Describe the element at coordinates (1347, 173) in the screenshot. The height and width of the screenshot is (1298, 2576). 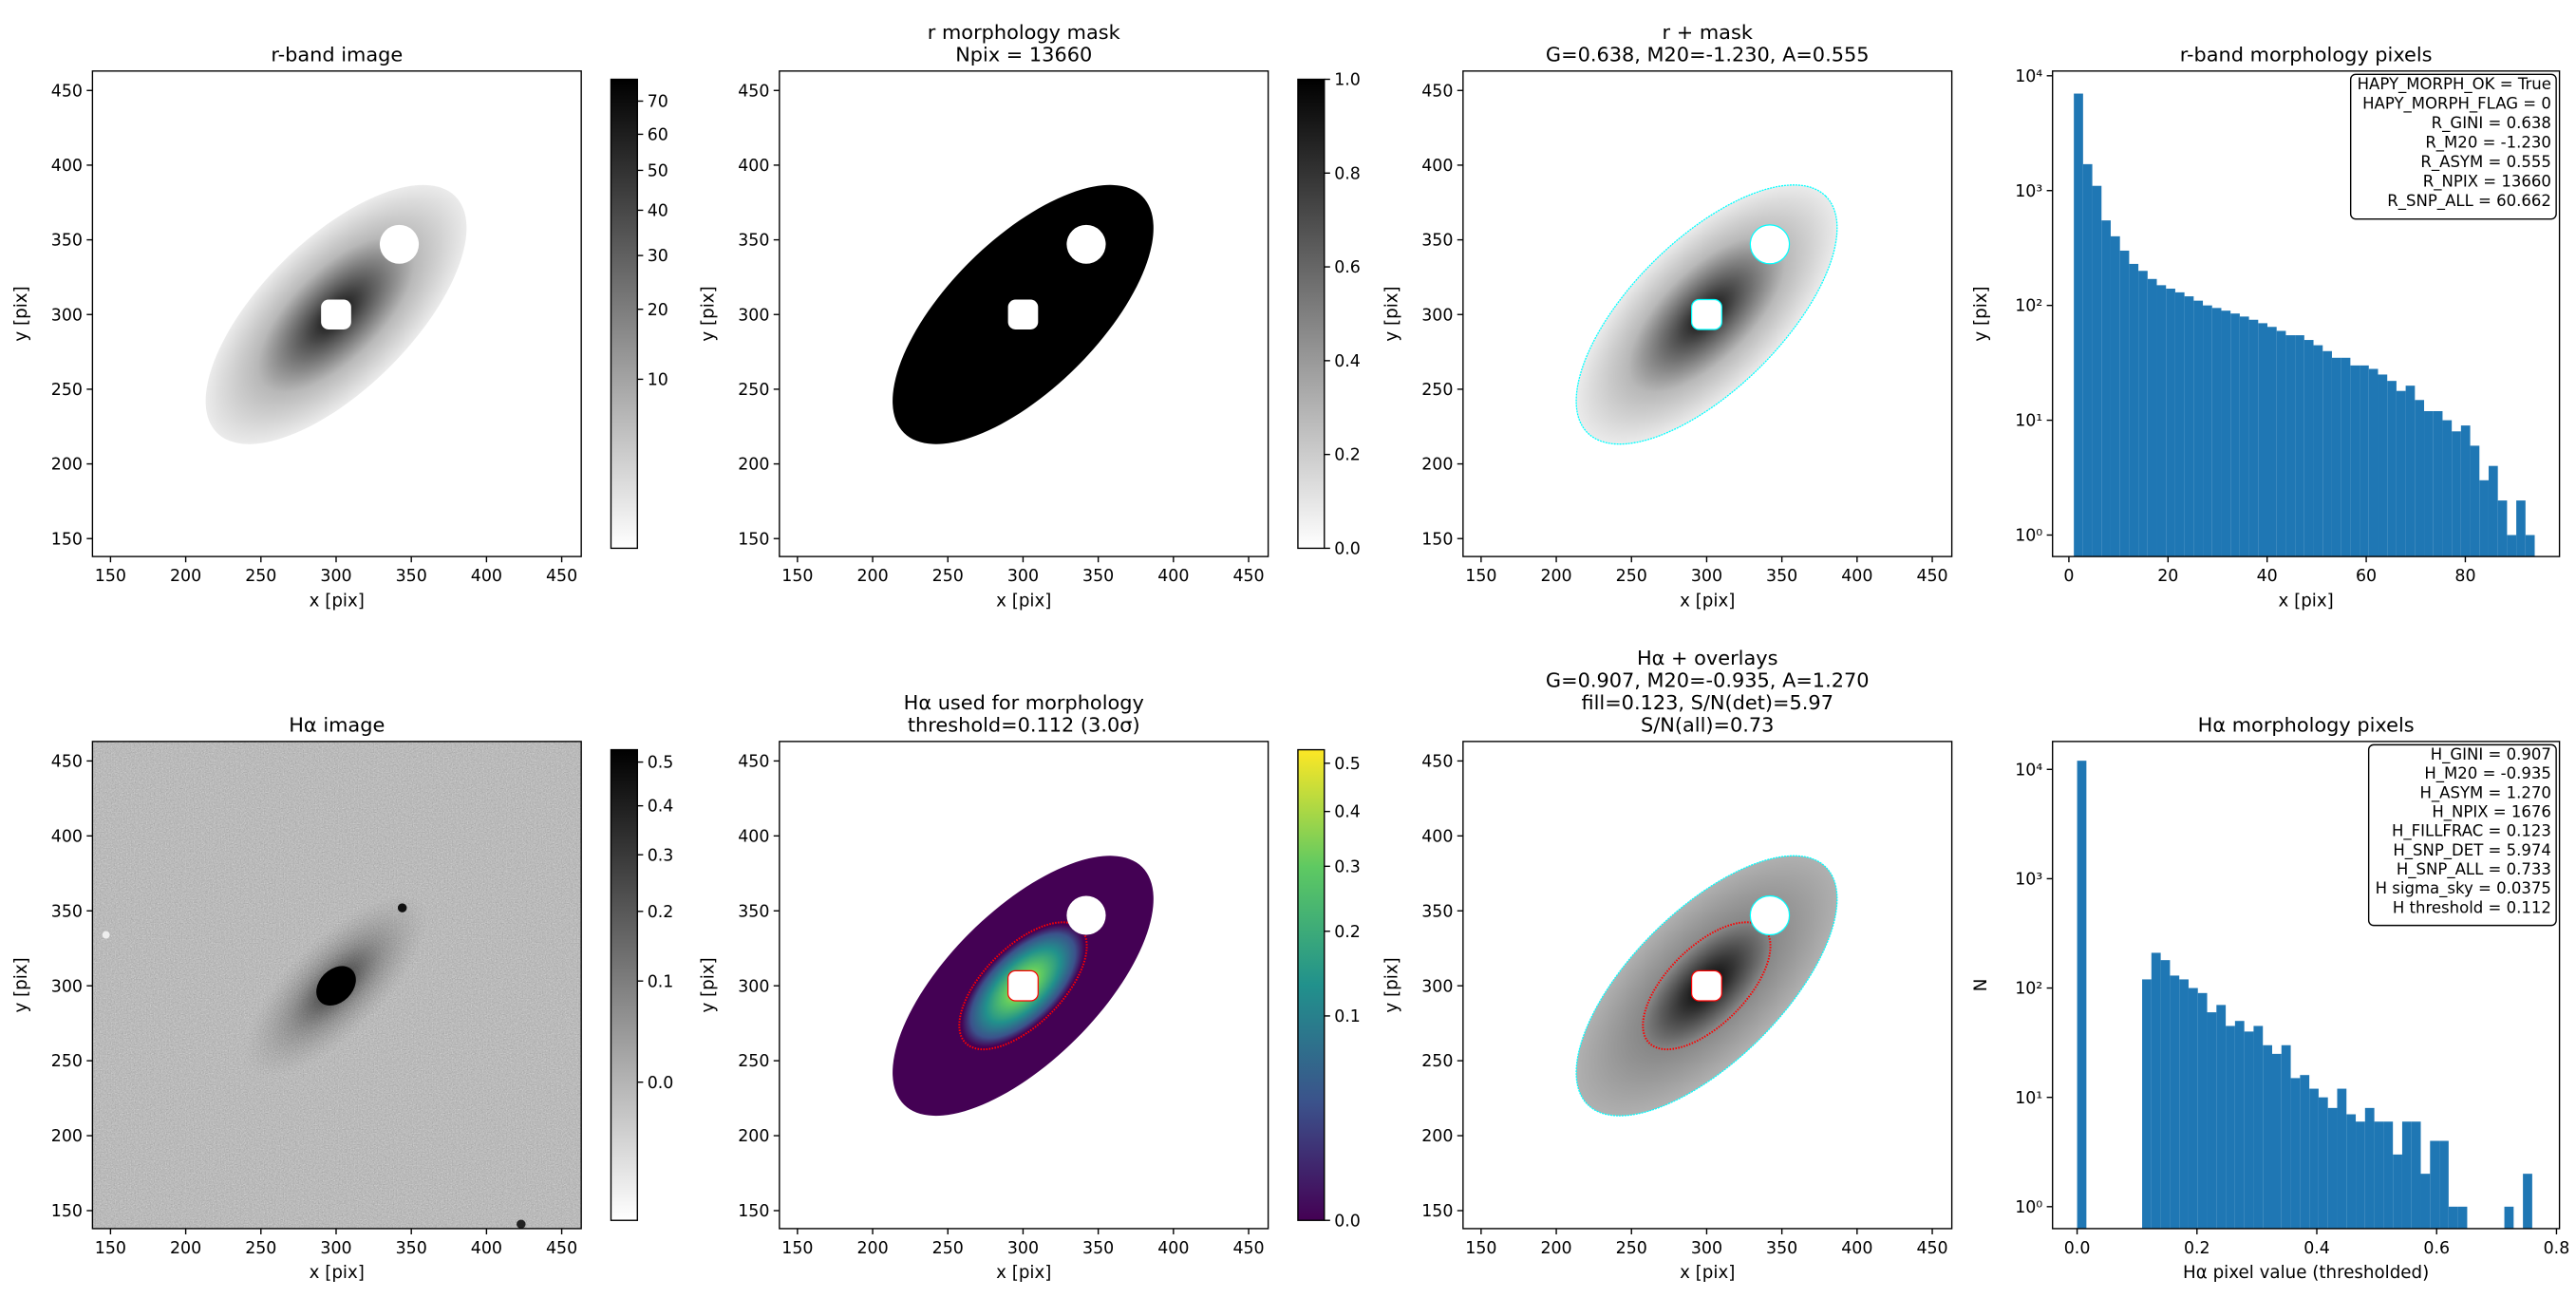
I see `colorbar-tick-label: 0.8` at that location.